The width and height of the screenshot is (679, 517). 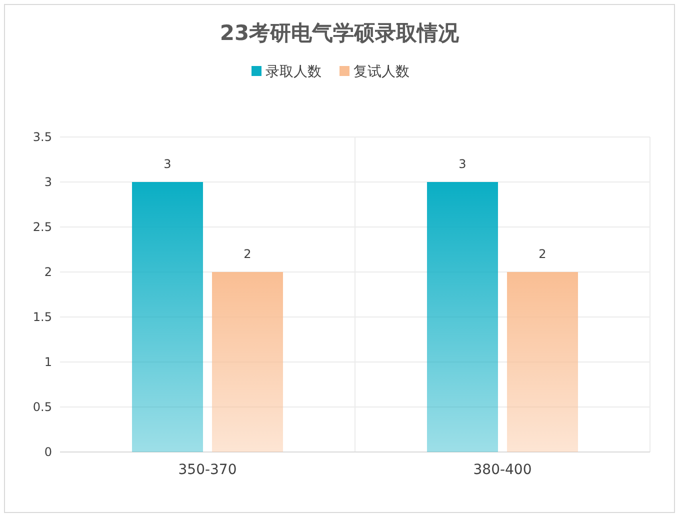 I want to click on x-tick-label: 380-400, so click(x=502, y=470).